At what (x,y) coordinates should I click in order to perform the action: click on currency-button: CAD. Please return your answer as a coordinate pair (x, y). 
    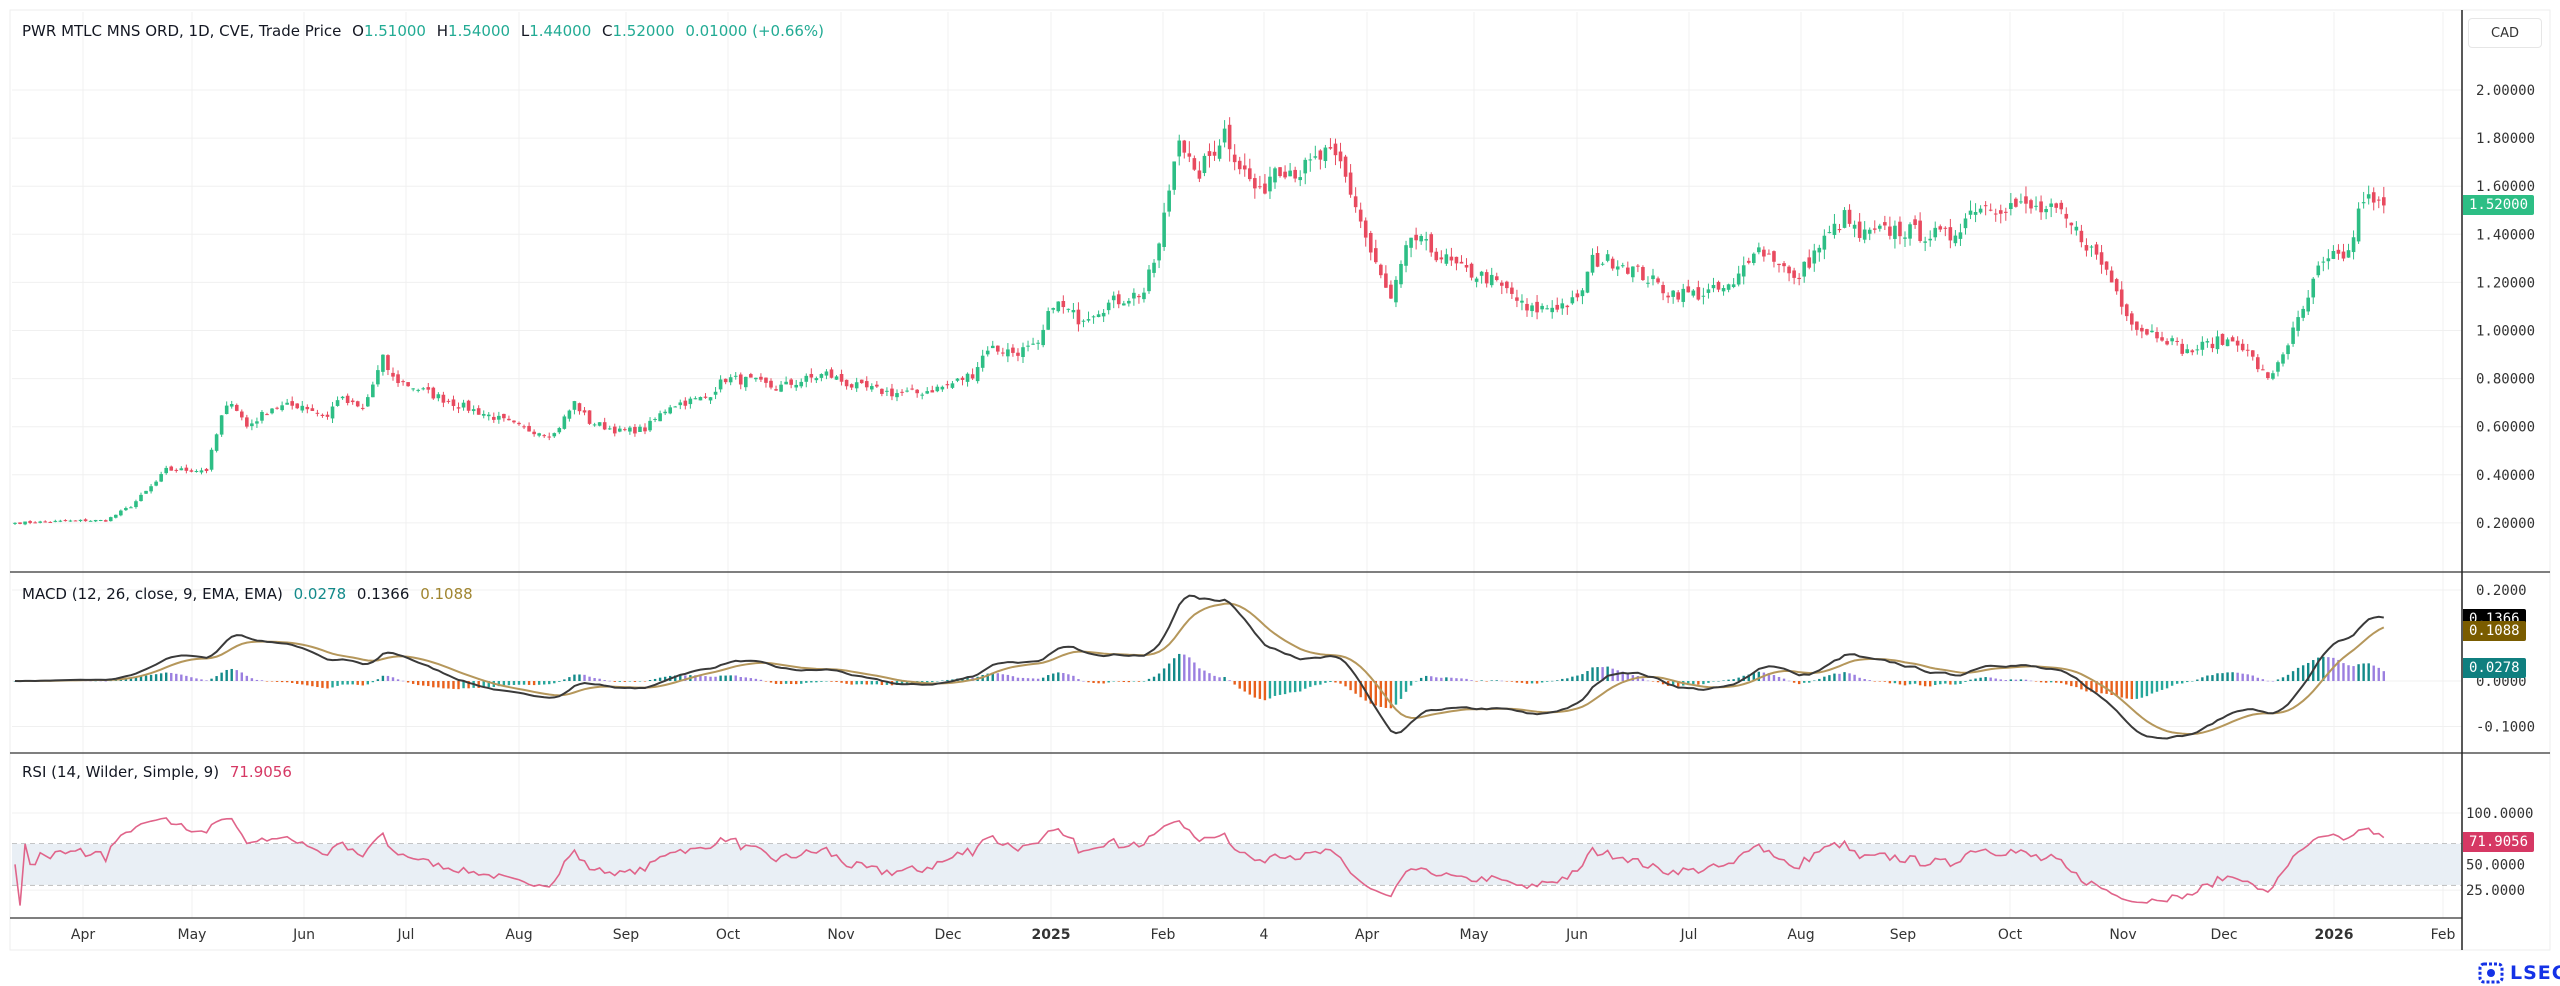
    Looking at the image, I should click on (2505, 33).